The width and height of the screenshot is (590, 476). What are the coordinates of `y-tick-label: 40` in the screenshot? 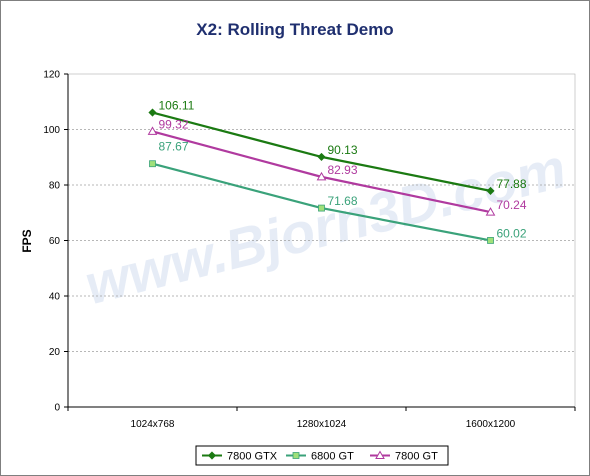 It's located at (55, 297).